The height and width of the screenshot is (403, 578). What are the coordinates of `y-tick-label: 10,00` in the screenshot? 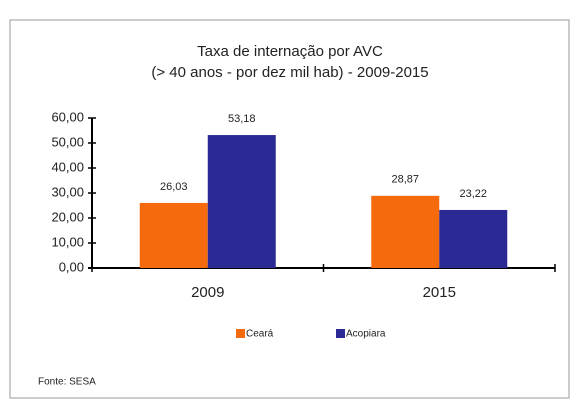 It's located at (67, 241).